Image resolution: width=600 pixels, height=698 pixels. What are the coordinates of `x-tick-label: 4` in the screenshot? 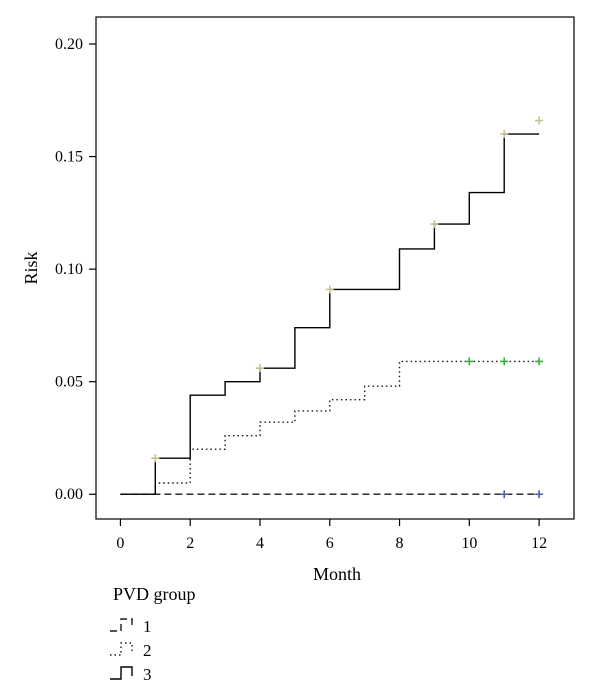 It's located at (260, 543).